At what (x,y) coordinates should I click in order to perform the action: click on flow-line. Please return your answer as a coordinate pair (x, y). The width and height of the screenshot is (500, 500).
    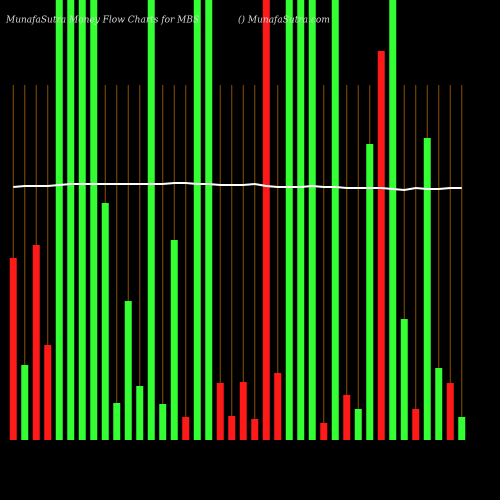
    Looking at the image, I should click on (237, 187).